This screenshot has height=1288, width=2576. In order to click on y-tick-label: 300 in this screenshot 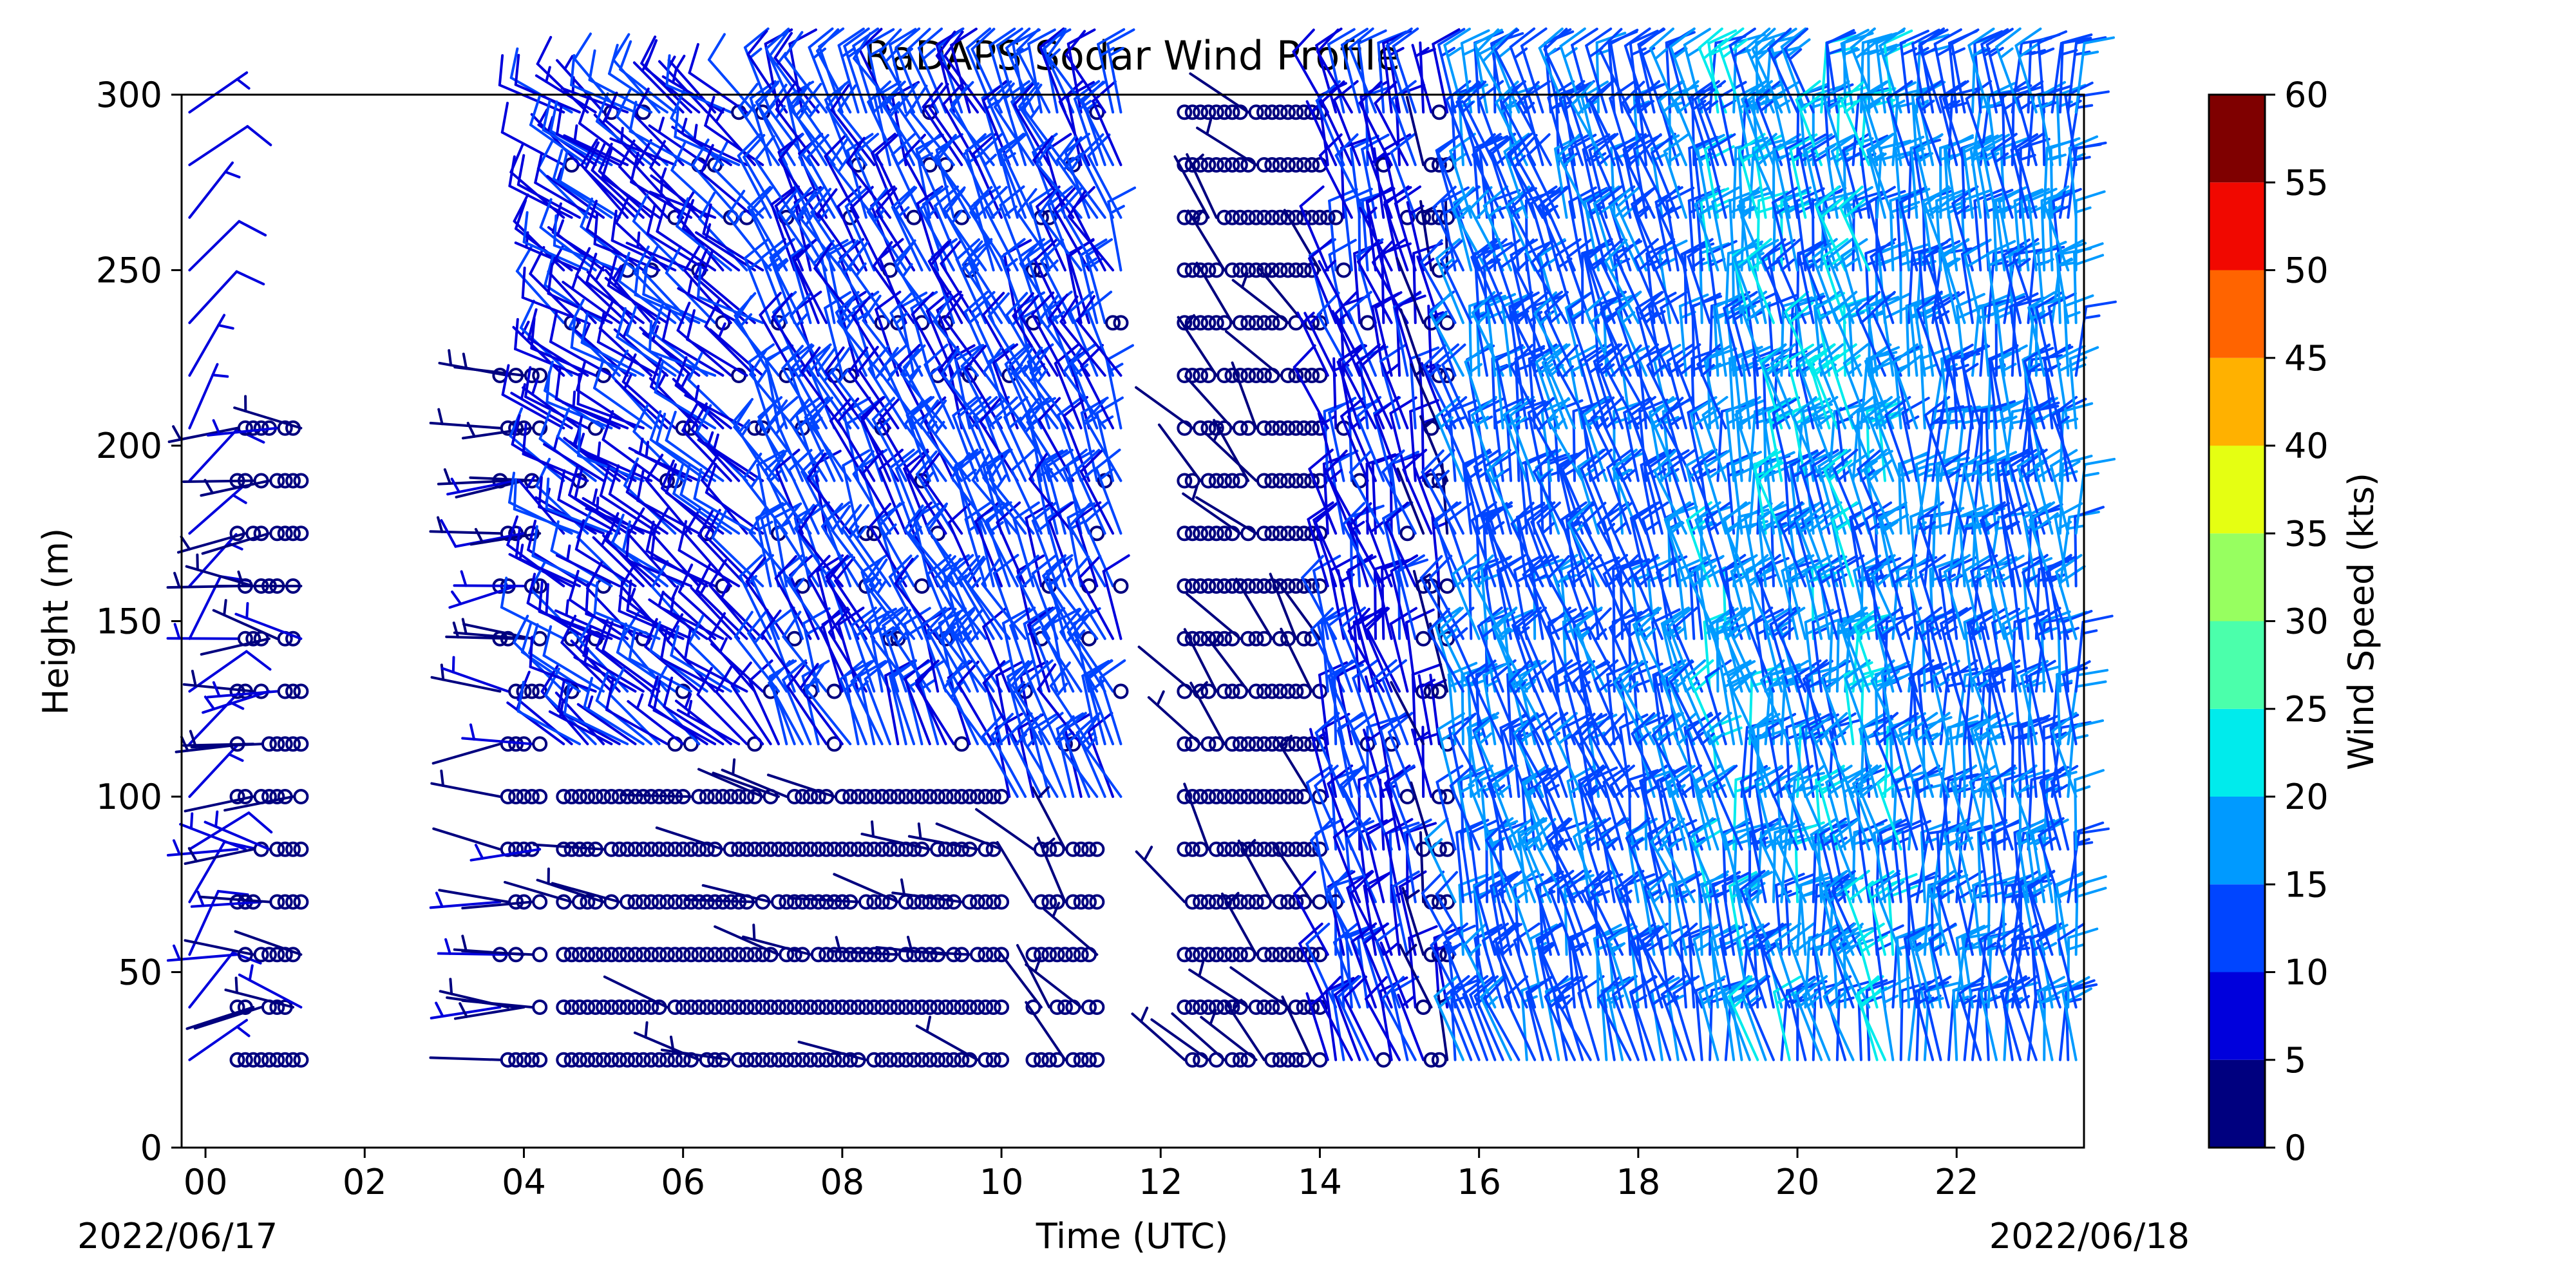, I will do `click(129, 95)`.